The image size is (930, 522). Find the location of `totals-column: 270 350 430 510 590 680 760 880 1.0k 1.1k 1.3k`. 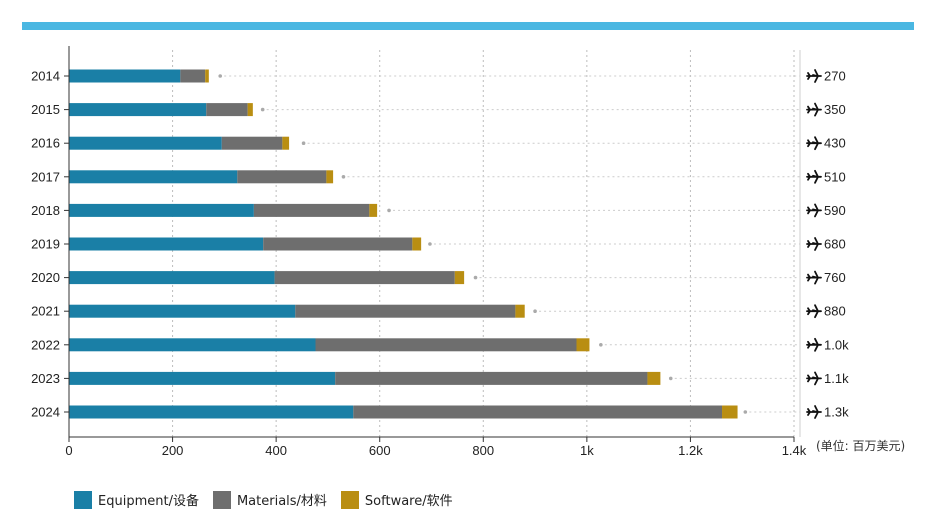

totals-column: 270 350 430 510 590 680 760 880 1.0k 1.1k 1.3k is located at coordinates (824, 243).